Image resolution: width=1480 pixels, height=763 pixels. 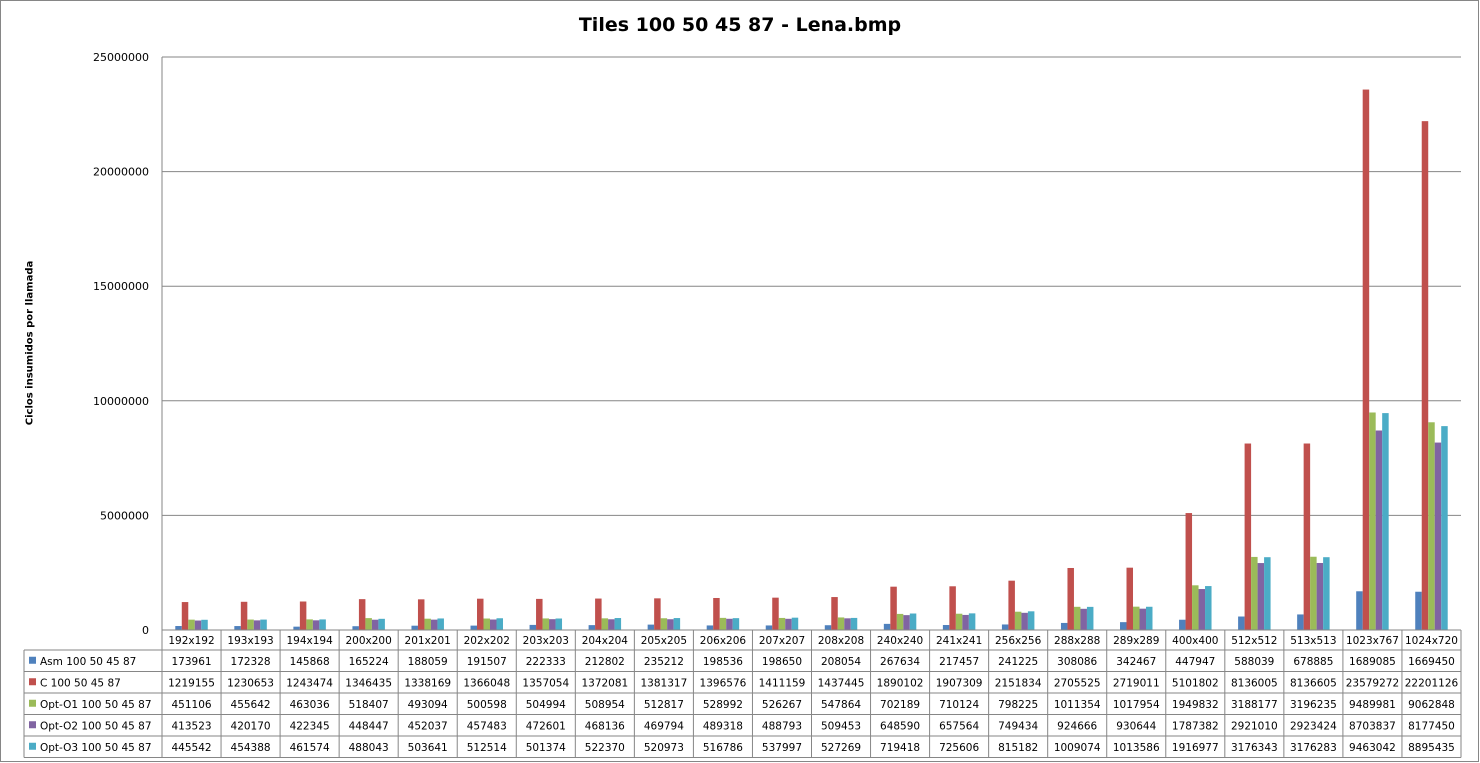 I want to click on data-label: 489318, so click(x=723, y=726).